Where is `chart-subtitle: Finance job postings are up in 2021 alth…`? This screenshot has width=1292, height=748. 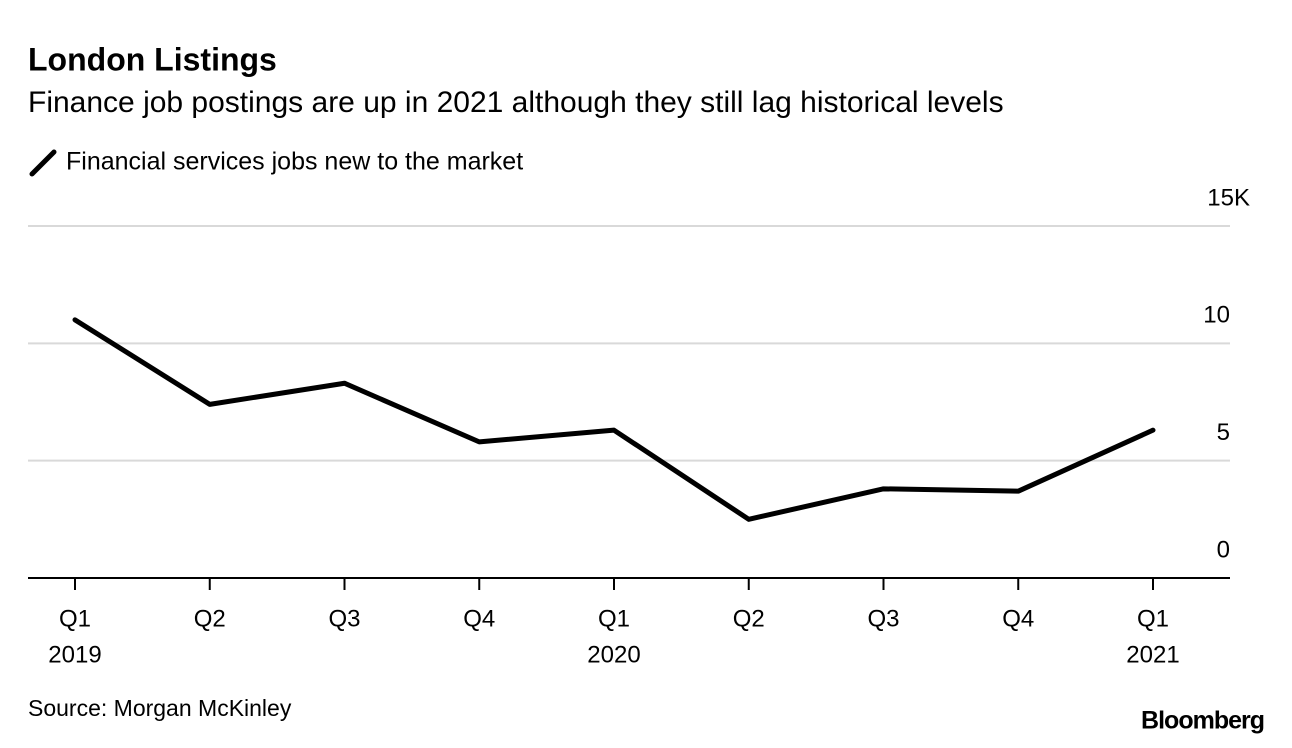
chart-subtitle: Finance job postings are up in 2021 alth… is located at coordinates (516, 102).